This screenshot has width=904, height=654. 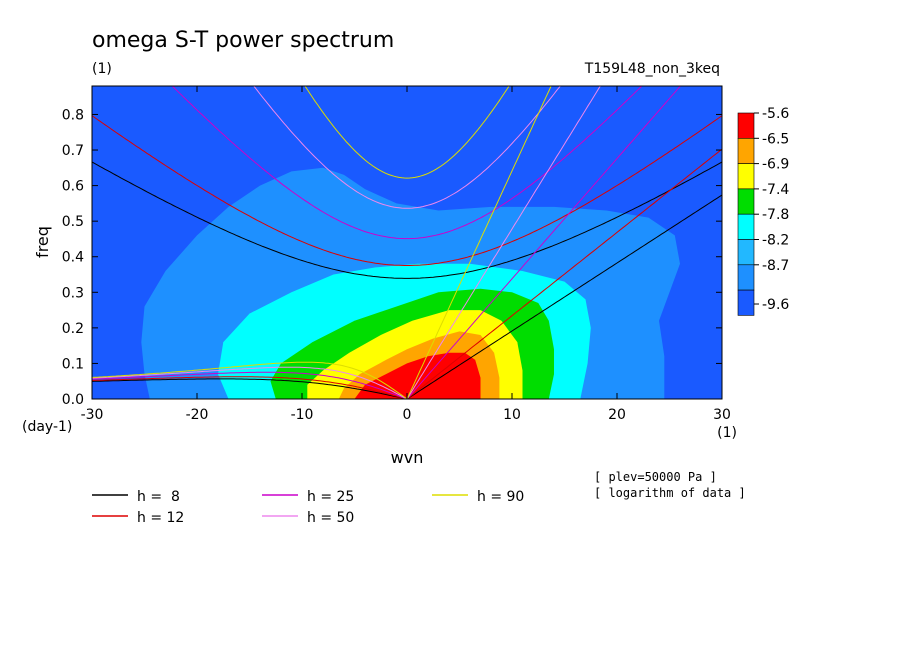 I want to click on y-tick-label: 0.6, so click(x=73, y=187).